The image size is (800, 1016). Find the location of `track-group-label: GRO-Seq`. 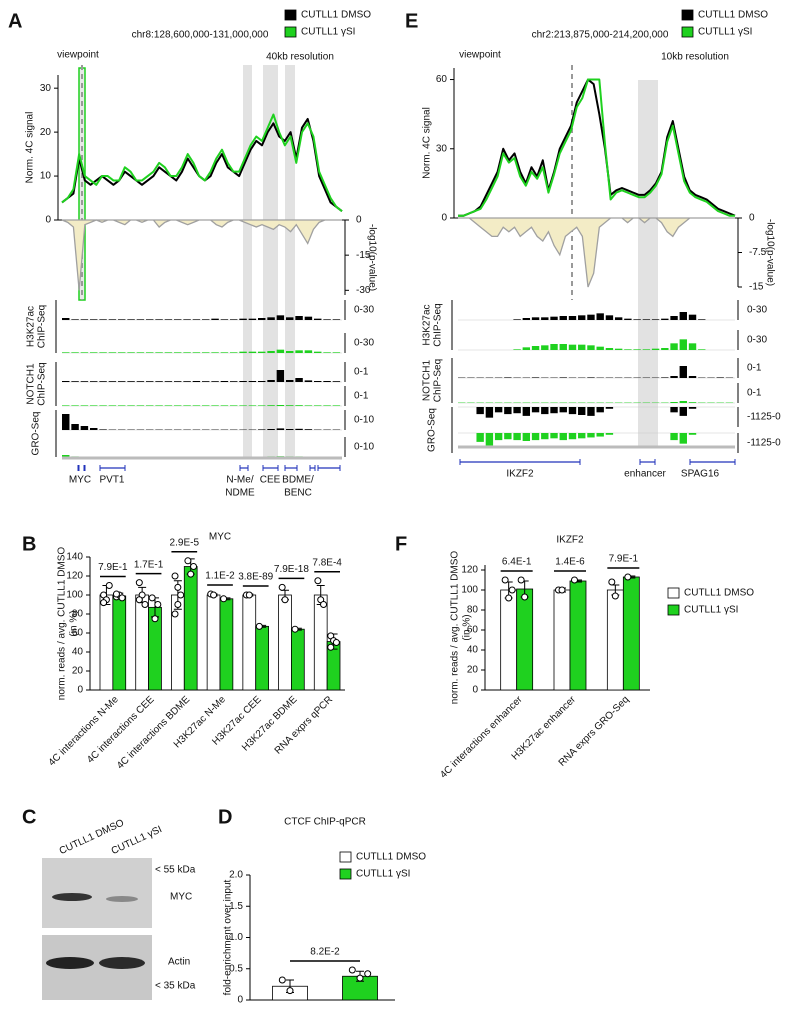

track-group-label: GRO-Seq is located at coordinates (36, 434).